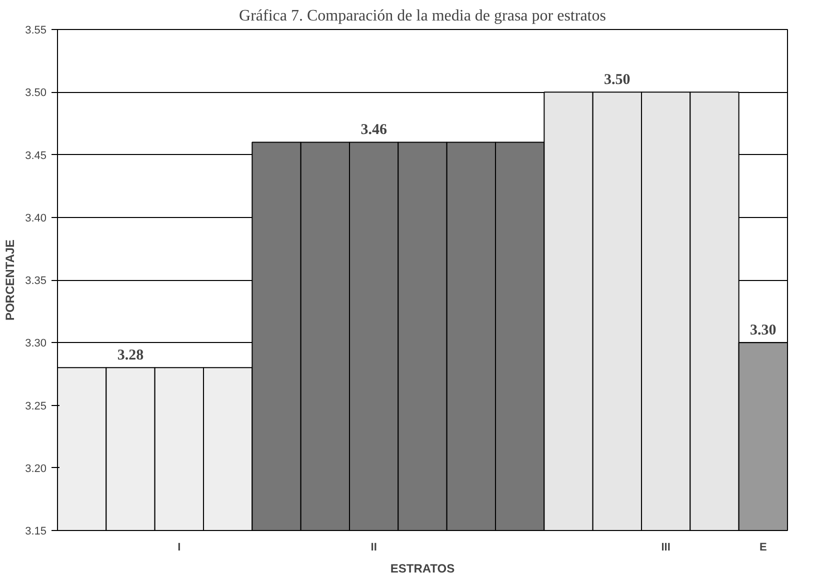  I want to click on y-tick-label: 3.30, so click(36, 344).